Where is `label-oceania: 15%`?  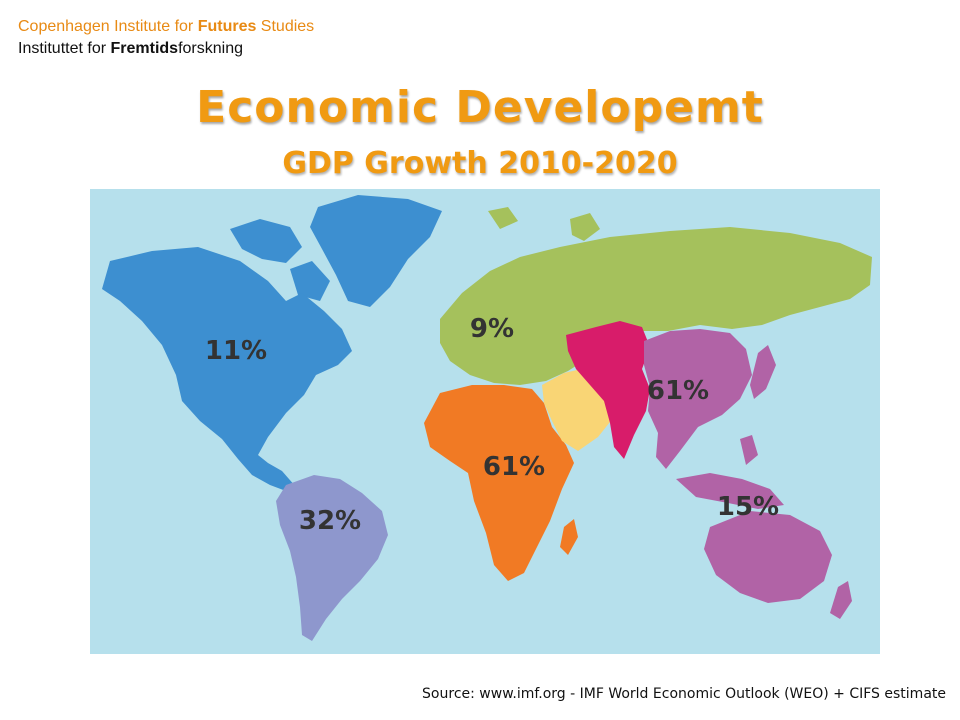 label-oceania: 15% is located at coordinates (748, 507).